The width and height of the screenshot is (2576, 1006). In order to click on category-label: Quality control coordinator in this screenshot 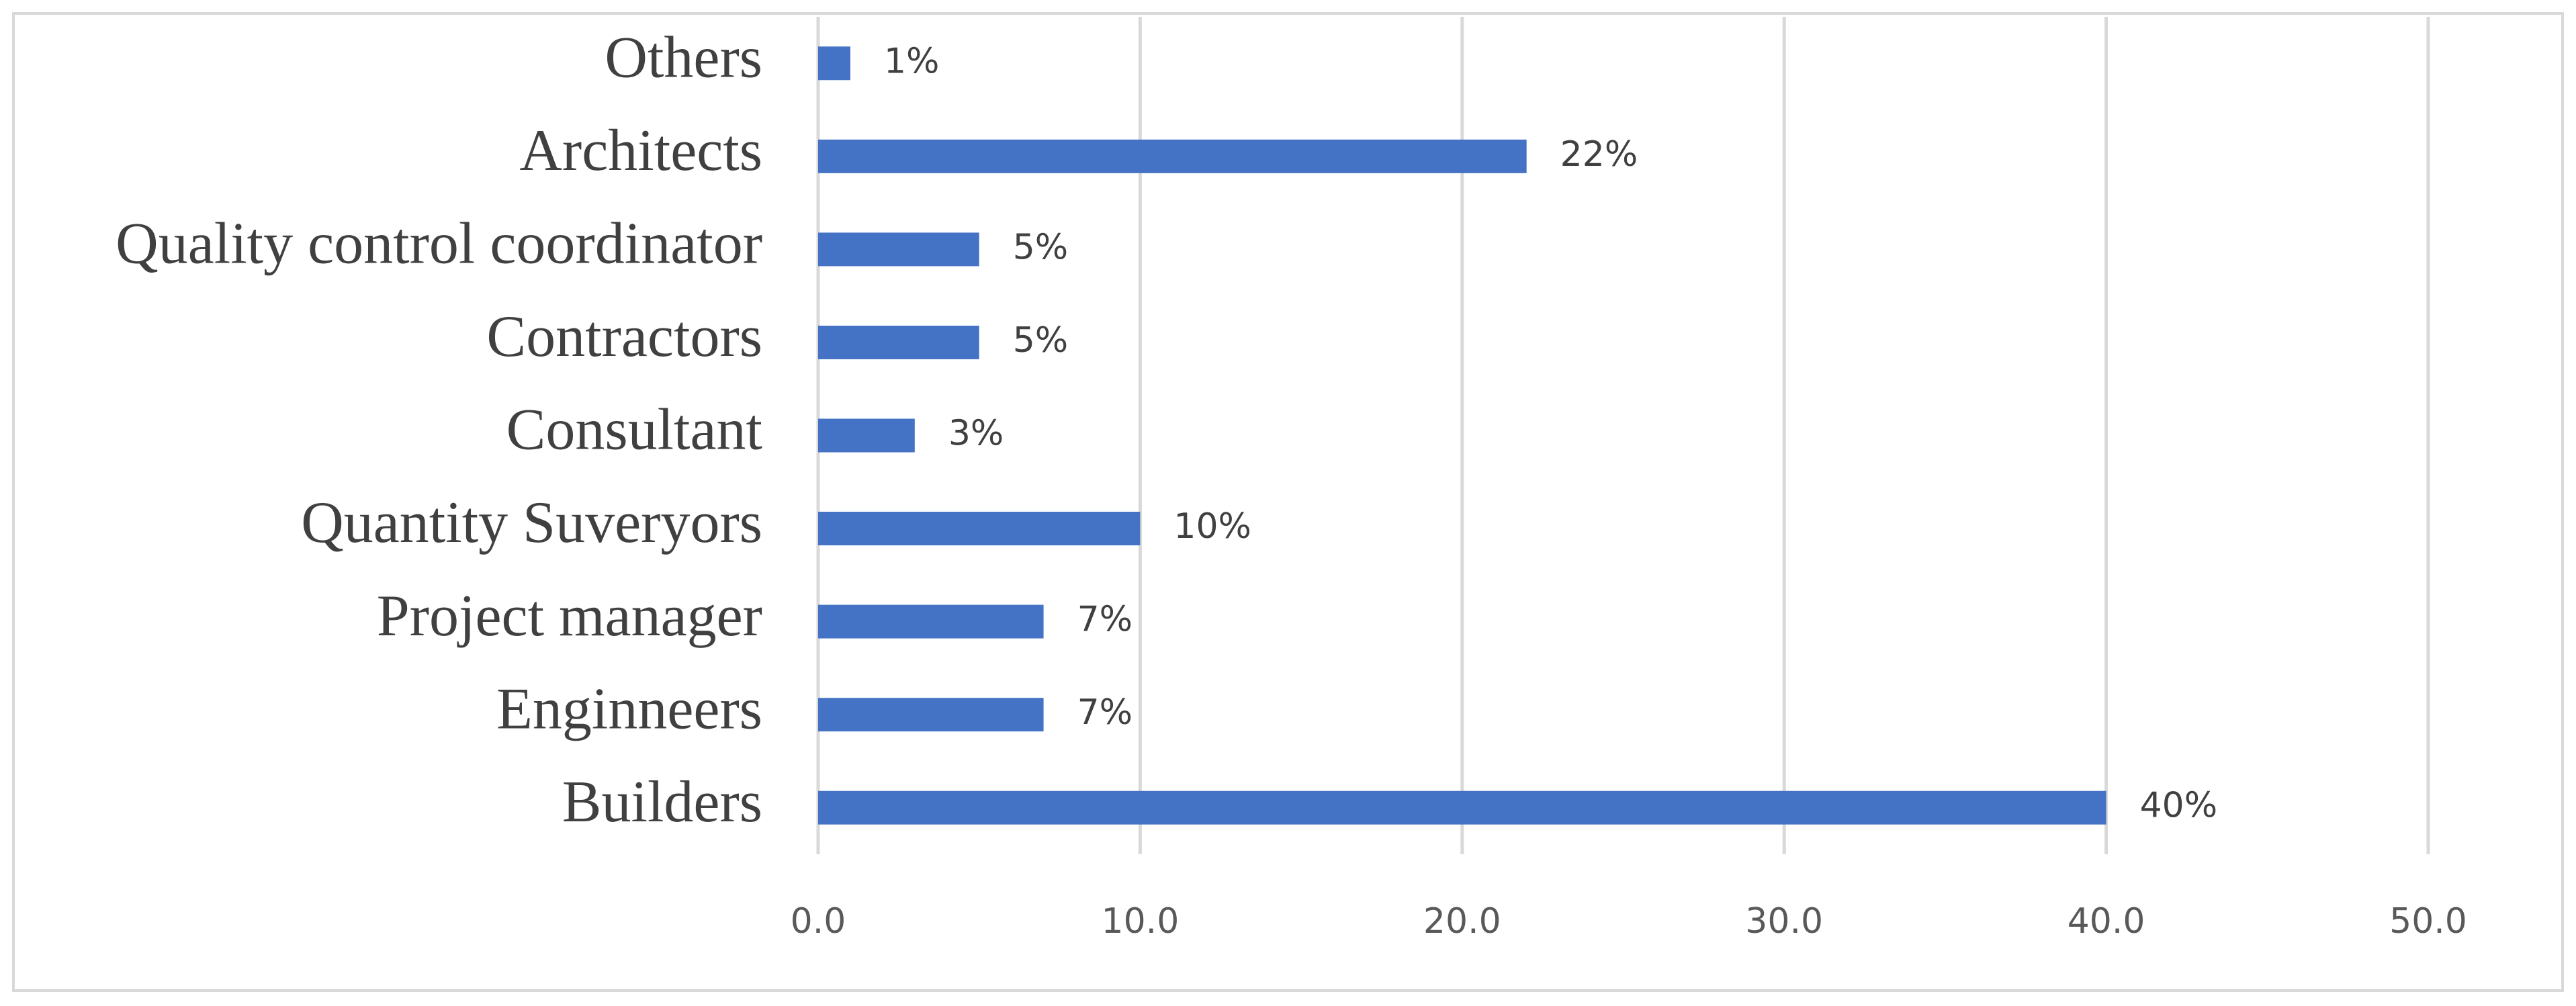, I will do `click(439, 244)`.